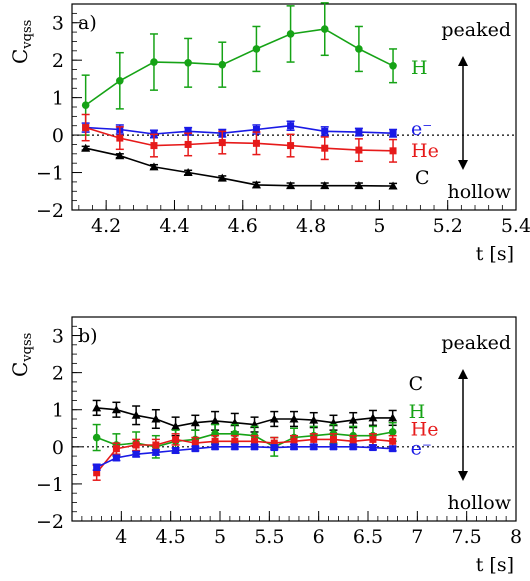 The height and width of the screenshot is (581, 530). What do you see at coordinates (269, 537) in the screenshot?
I see `x-tick-label: 5.5` at bounding box center [269, 537].